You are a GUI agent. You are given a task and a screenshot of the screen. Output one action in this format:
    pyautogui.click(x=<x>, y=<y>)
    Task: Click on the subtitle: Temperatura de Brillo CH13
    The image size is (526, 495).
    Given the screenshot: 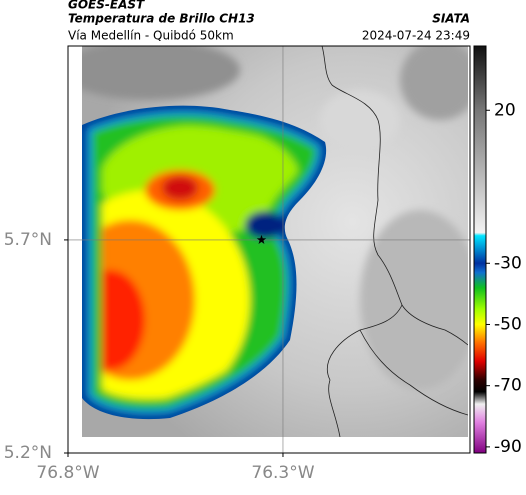 What is the action you would take?
    pyautogui.click(x=161, y=19)
    